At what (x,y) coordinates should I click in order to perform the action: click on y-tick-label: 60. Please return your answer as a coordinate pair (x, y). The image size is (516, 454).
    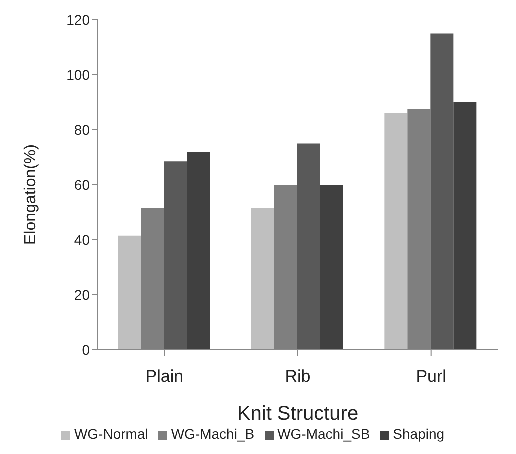
    Looking at the image, I should click on (82, 184).